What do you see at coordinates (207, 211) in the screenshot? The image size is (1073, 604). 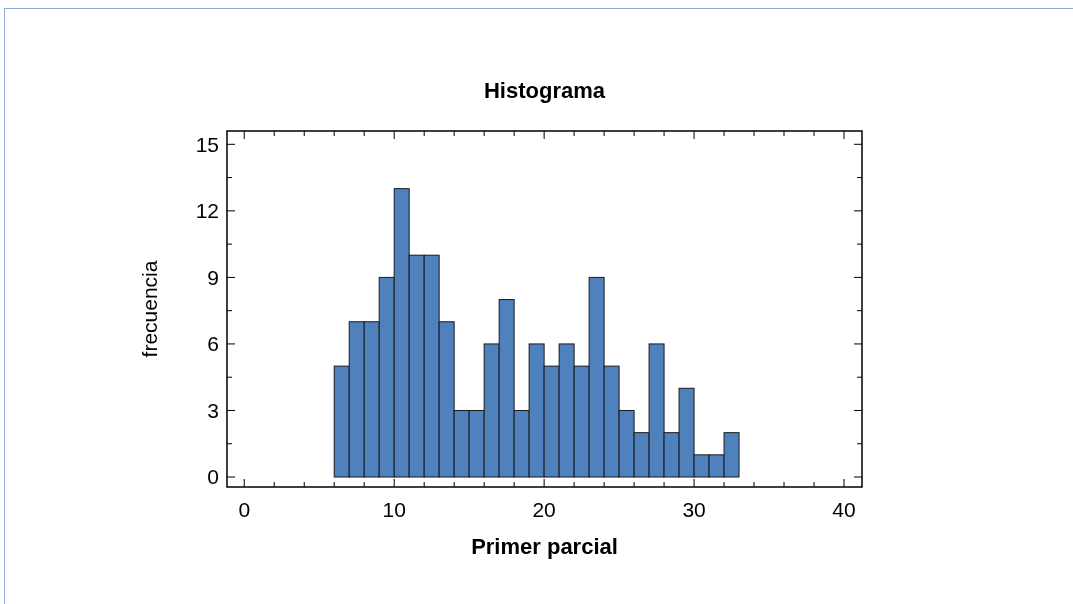 I see `y-tick-label: 12` at bounding box center [207, 211].